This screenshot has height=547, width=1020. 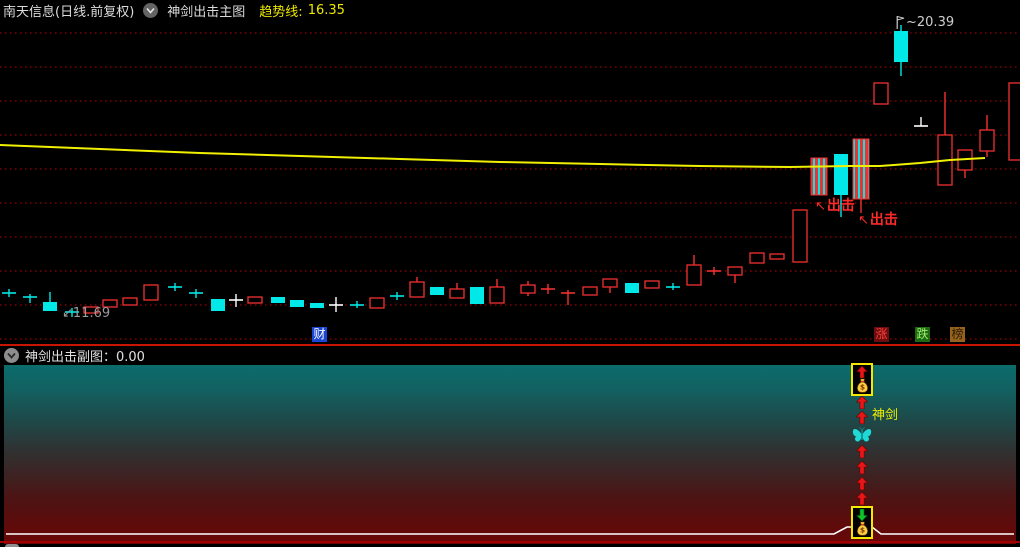 What do you see at coordinates (900, 22) in the screenshot?
I see `flag-icon` at bounding box center [900, 22].